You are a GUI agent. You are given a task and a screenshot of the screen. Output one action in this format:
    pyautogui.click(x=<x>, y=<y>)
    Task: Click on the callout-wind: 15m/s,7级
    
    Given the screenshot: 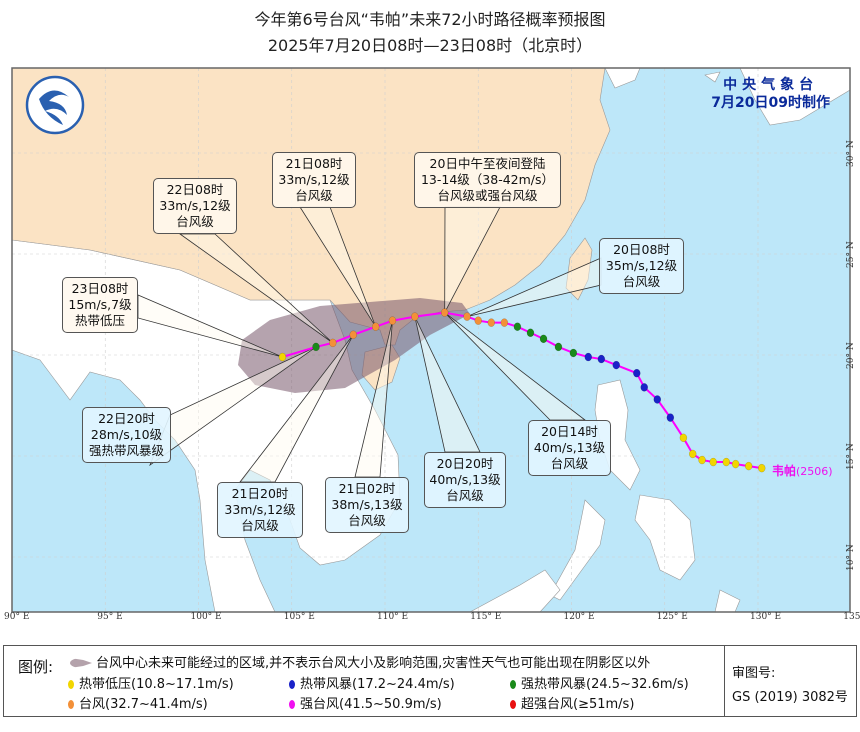 What is the action you would take?
    pyautogui.click(x=100, y=304)
    